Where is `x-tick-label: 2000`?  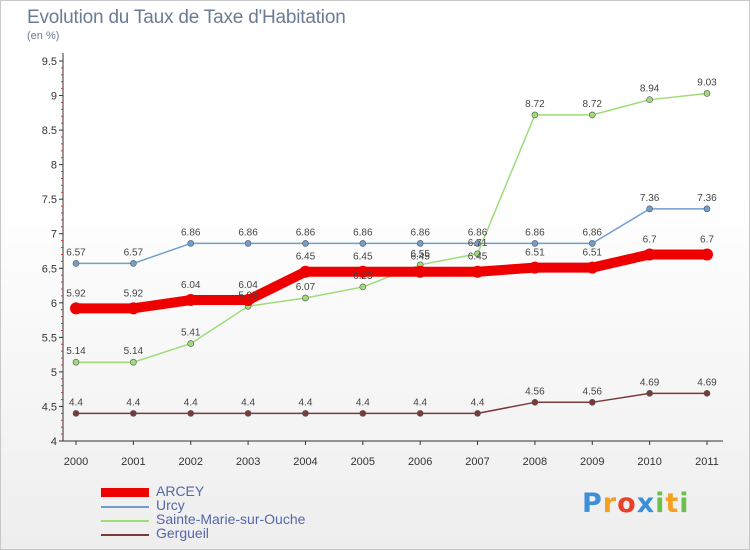 x-tick-label: 2000 is located at coordinates (76, 462).